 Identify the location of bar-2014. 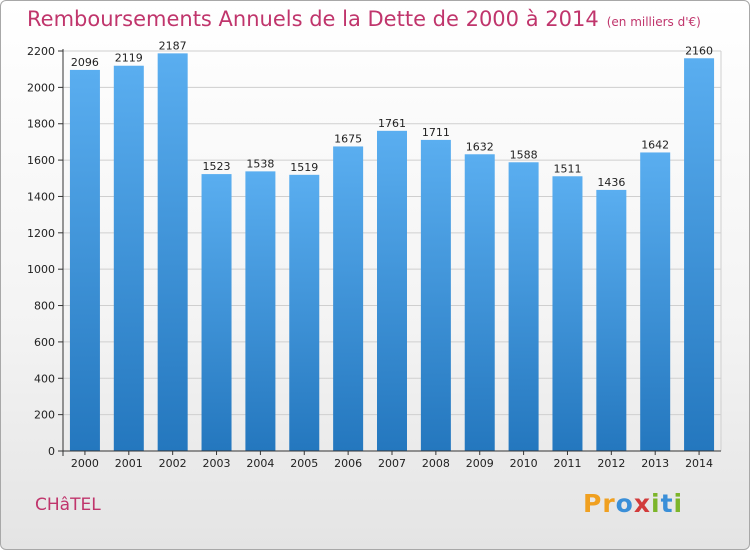
(699, 254).